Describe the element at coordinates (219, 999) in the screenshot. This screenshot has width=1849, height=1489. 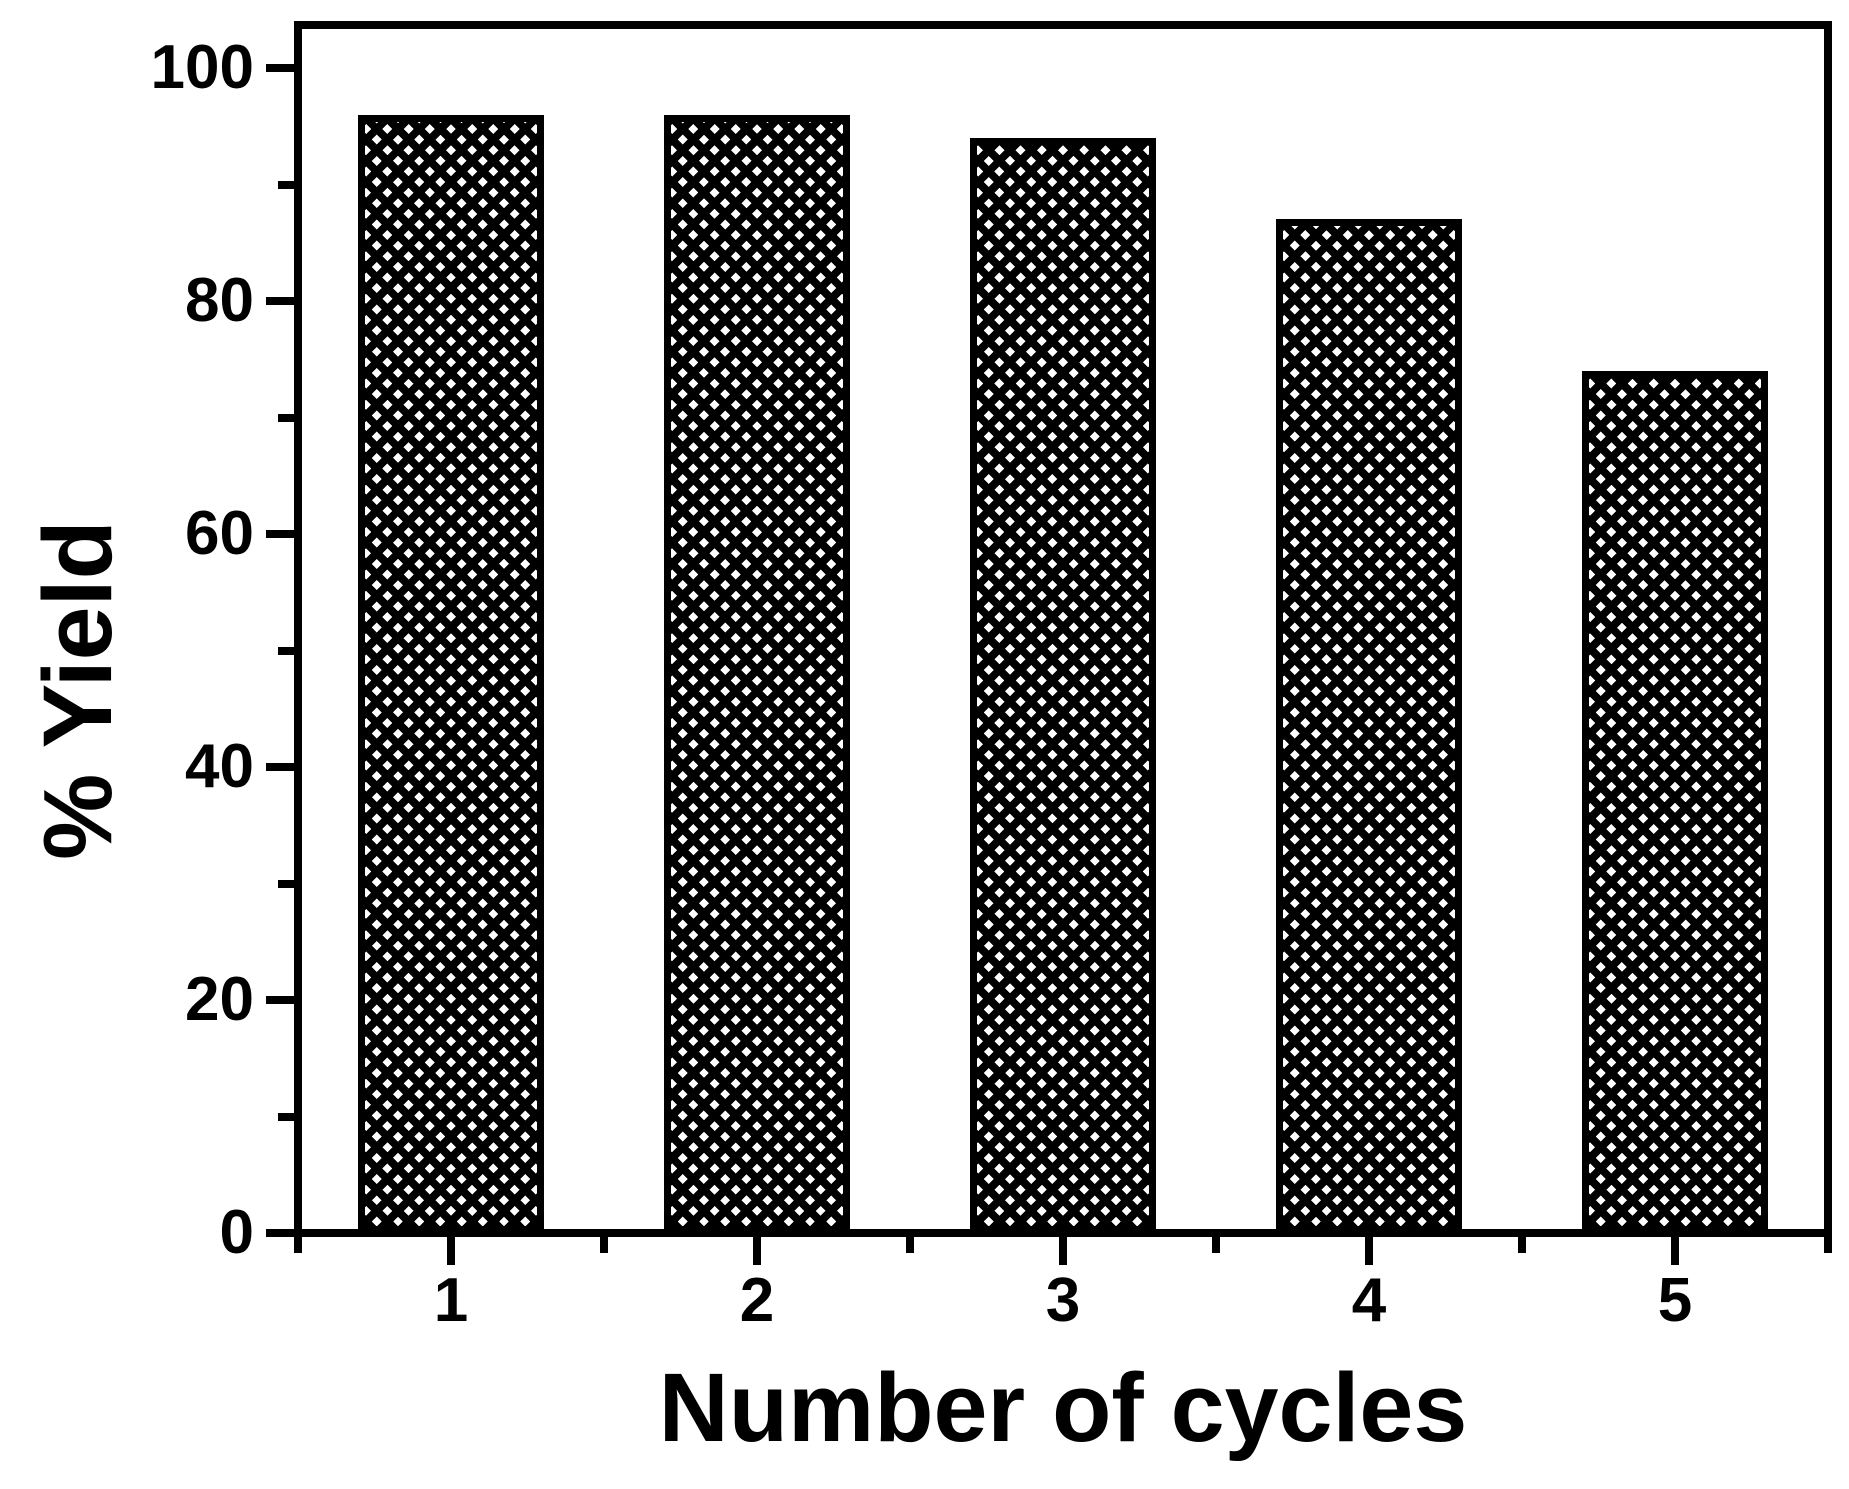
I see `y-axis-tick-label: 20` at that location.